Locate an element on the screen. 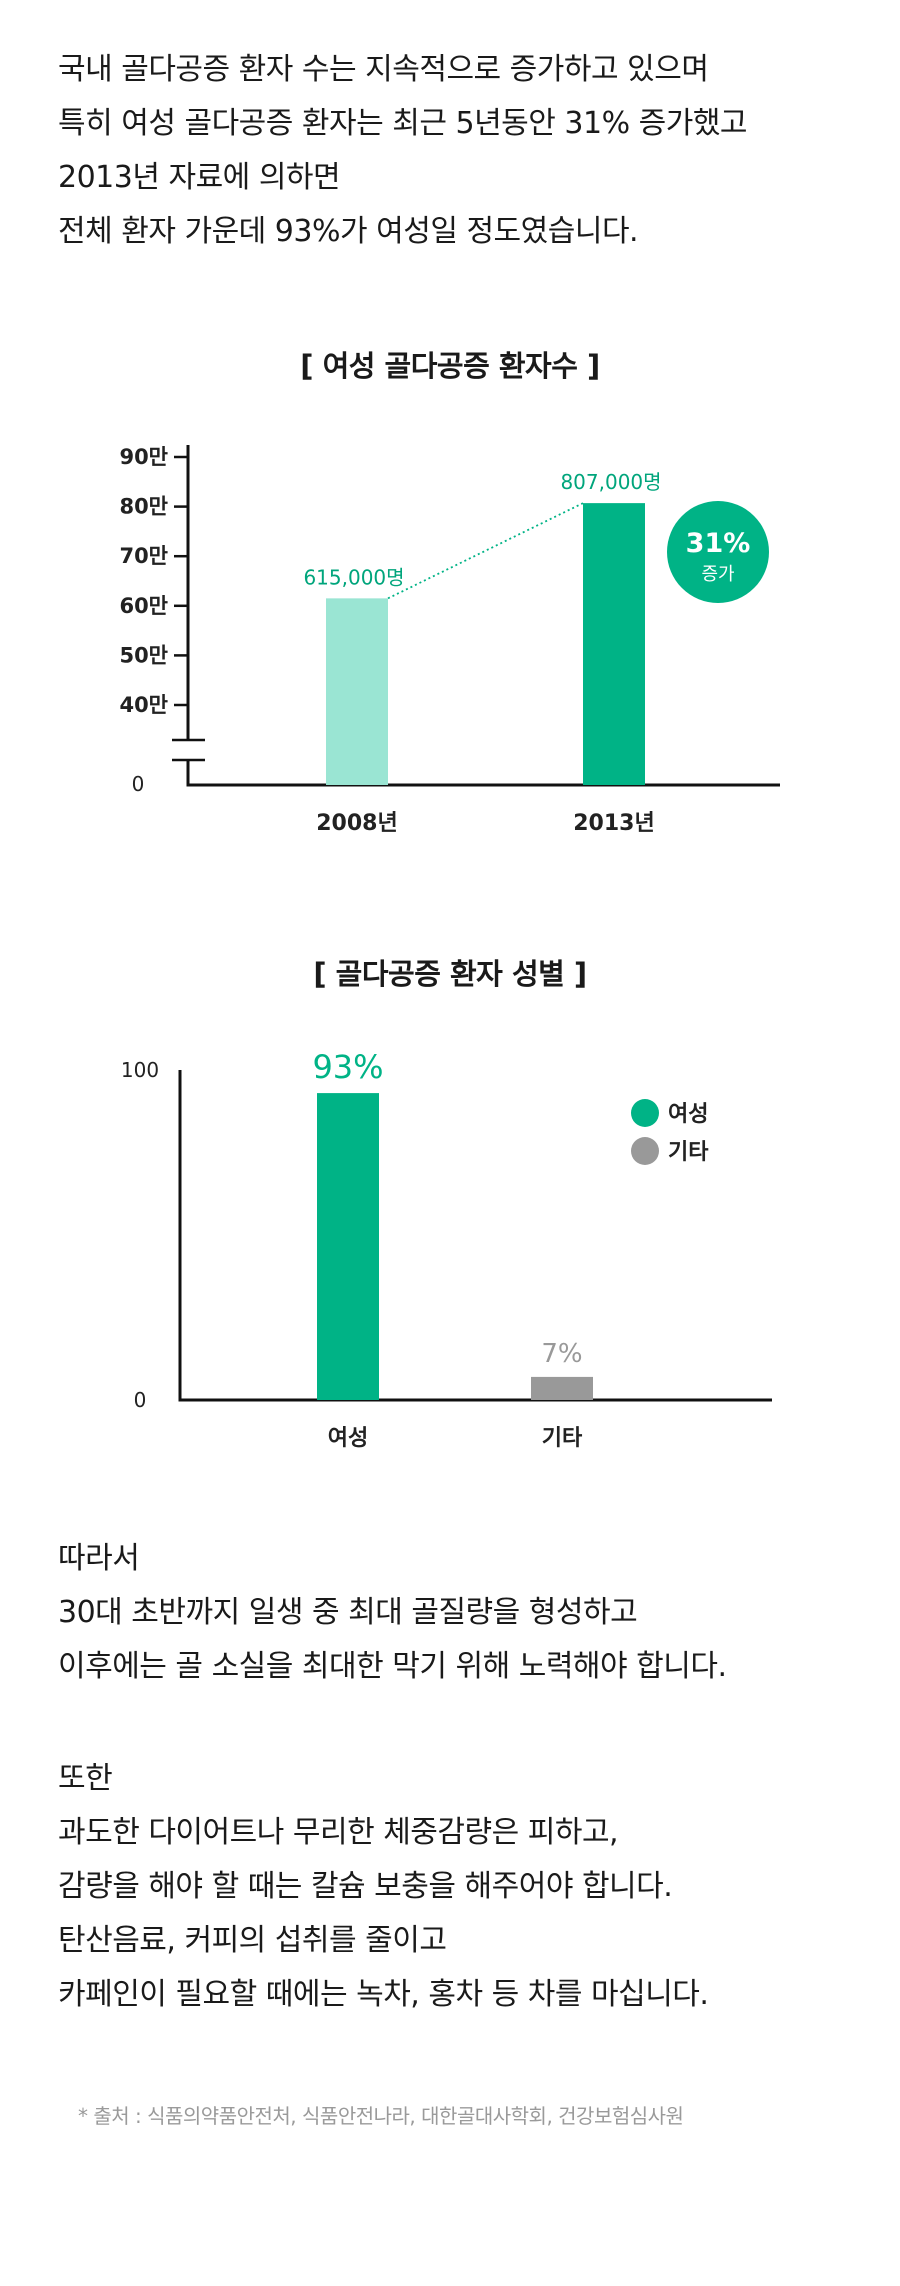 This screenshot has height=2286, width=900. data-label: 615,000명 is located at coordinates (353, 577).